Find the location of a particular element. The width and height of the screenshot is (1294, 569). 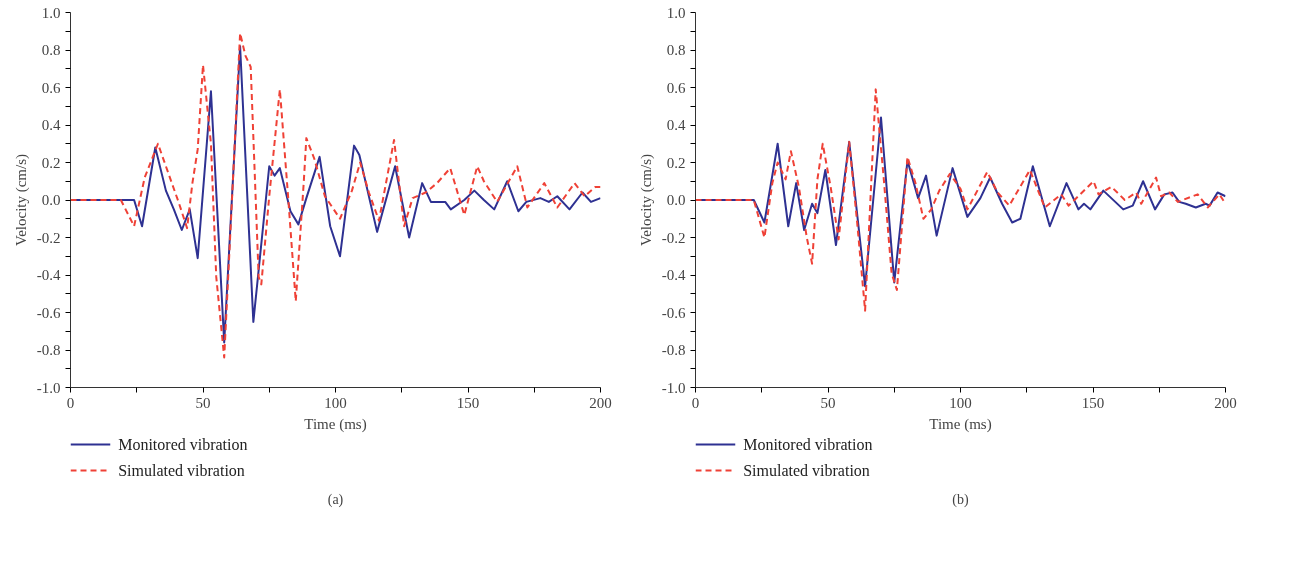

text: (b) is located at coordinates (960, 499).